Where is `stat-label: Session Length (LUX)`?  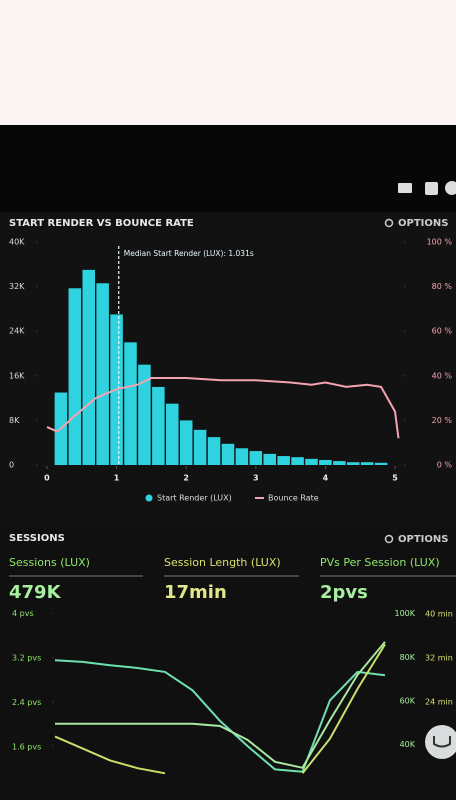
stat-label: Session Length (LUX) is located at coordinates (222, 562).